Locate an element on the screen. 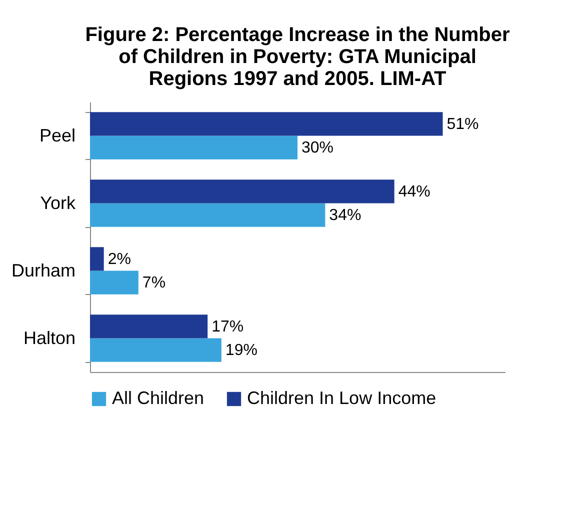 The height and width of the screenshot is (508, 566). y-tick-label: Halton is located at coordinates (49, 338).